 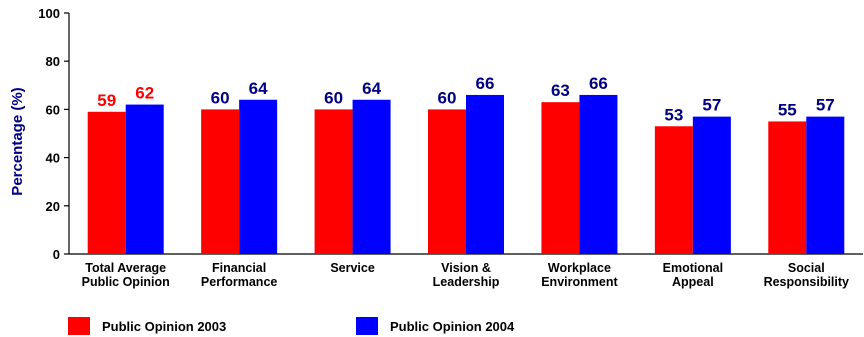 I want to click on category-label: Leadership, so click(x=466, y=282).